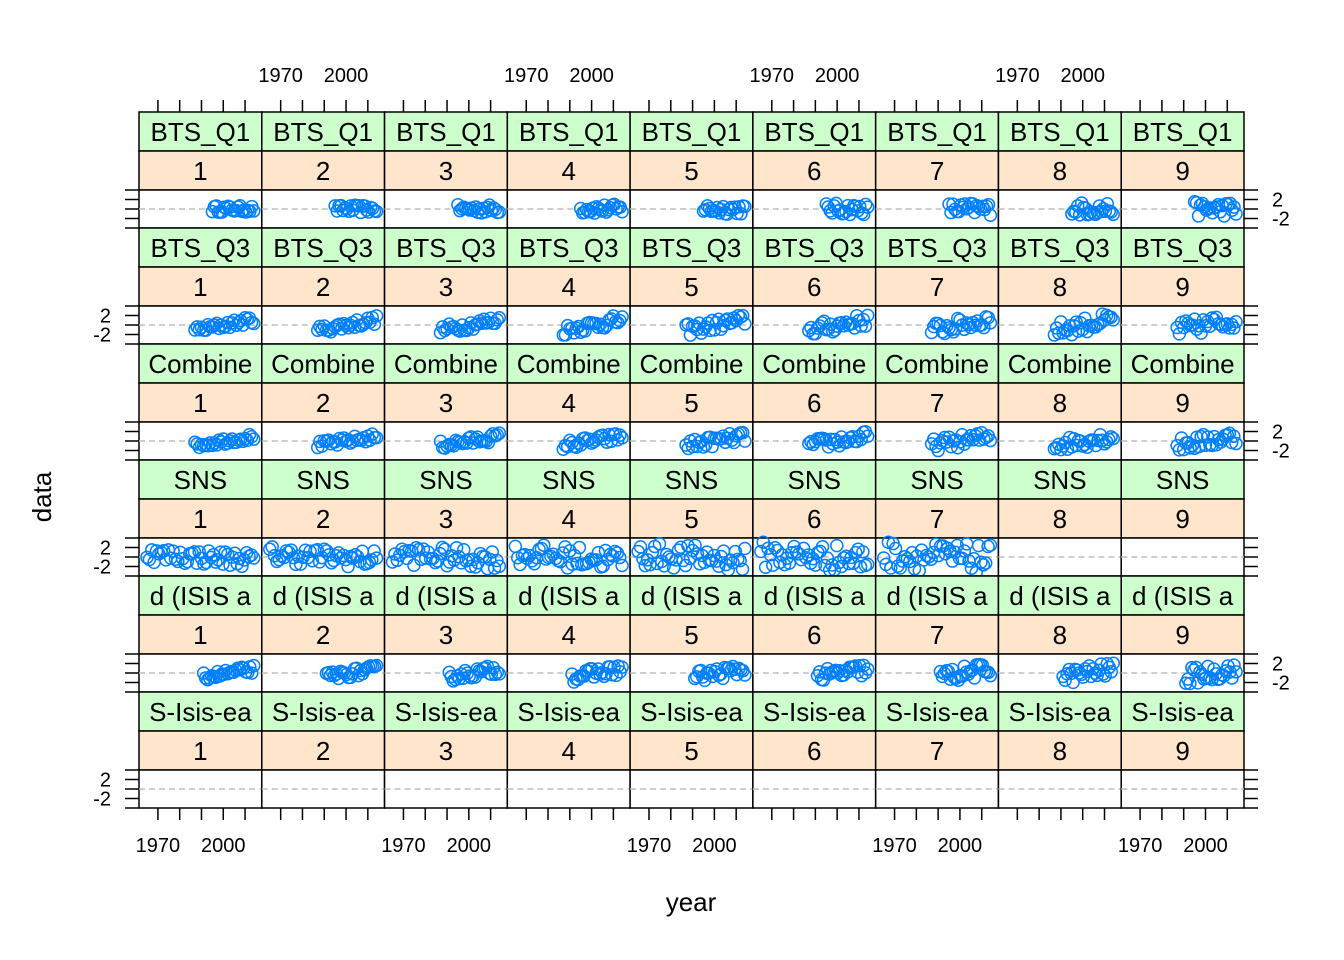  What do you see at coordinates (200, 402) in the screenshot?
I see `panel: Combine 1` at bounding box center [200, 402].